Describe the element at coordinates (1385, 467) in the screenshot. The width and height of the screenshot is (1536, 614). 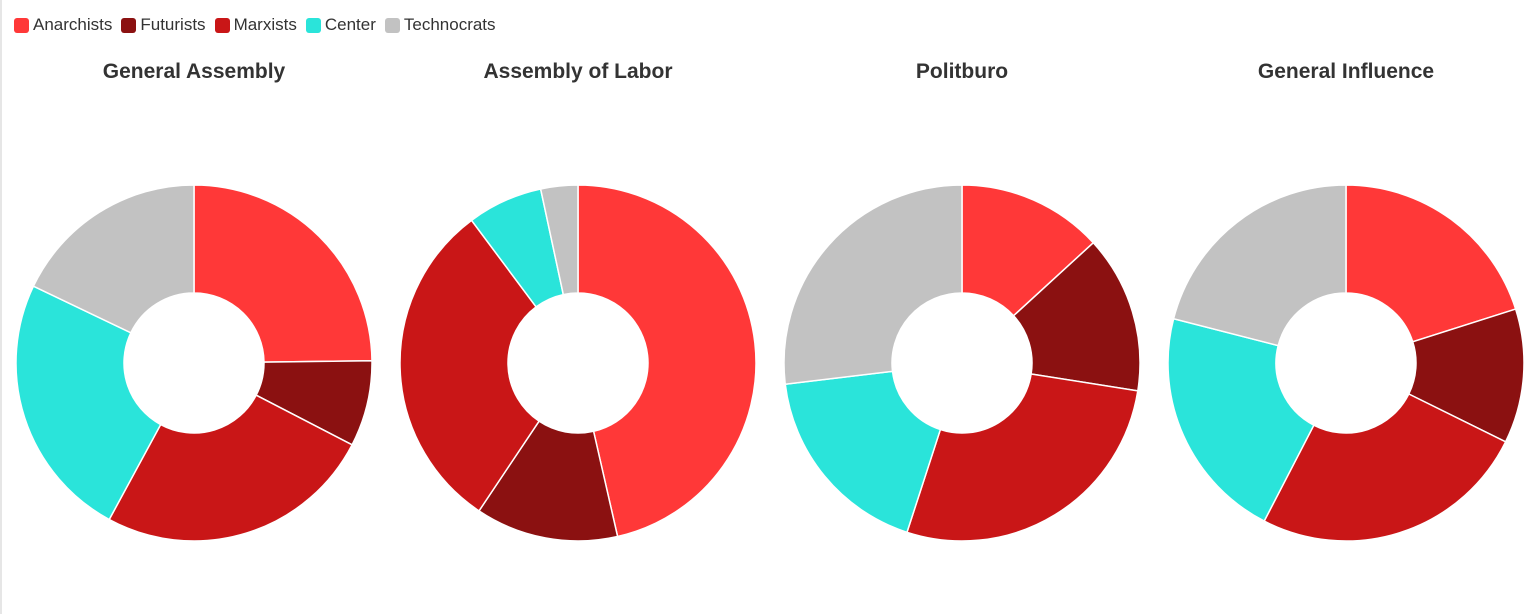
I see `donut-slice-general-influence-marxists` at that location.